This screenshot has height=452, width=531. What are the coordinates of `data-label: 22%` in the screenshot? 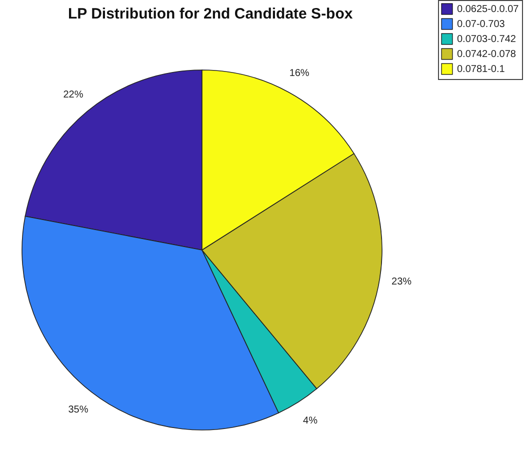 It's located at (73, 94).